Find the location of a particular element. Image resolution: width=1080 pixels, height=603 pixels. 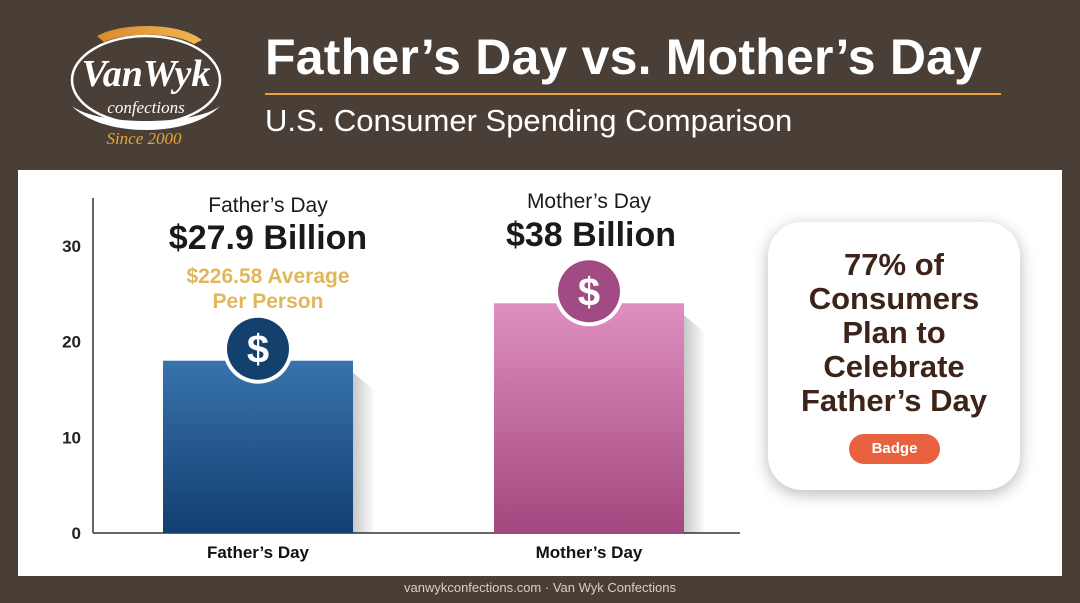

data-label-name: Mother’s Day is located at coordinates (589, 201).